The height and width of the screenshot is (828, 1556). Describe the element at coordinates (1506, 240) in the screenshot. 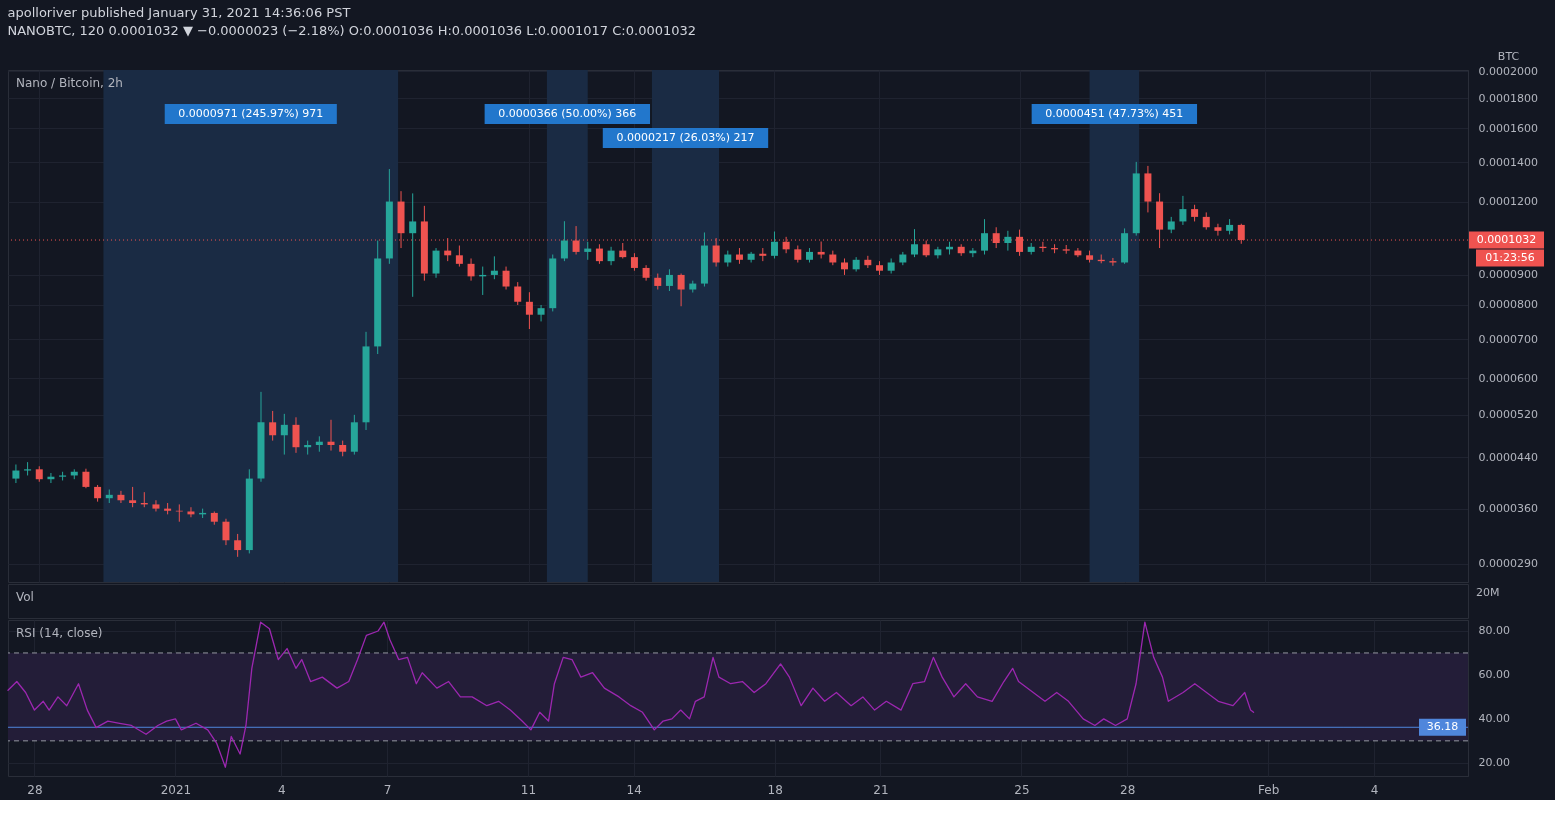

I see `ref-line-label: 0.0001032` at that location.